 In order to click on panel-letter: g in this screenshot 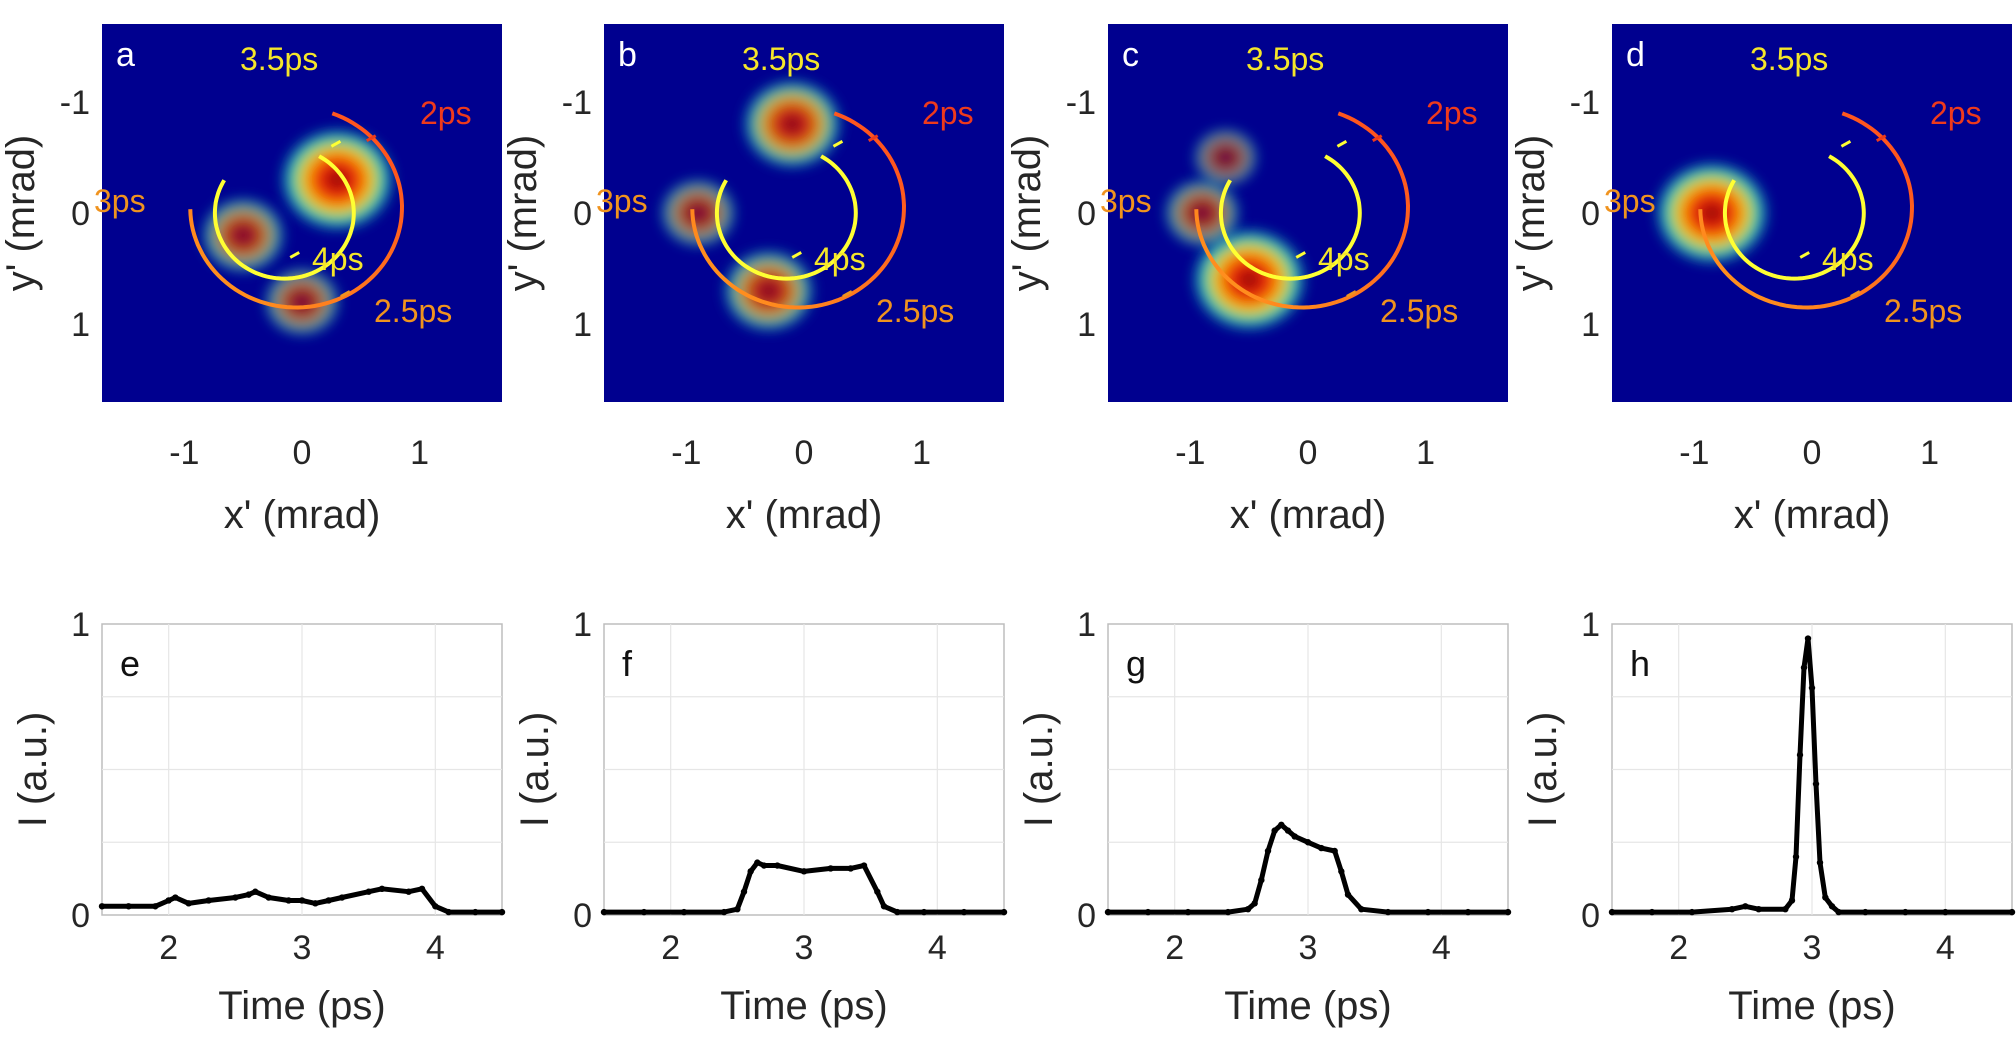, I will do `click(1136, 663)`.